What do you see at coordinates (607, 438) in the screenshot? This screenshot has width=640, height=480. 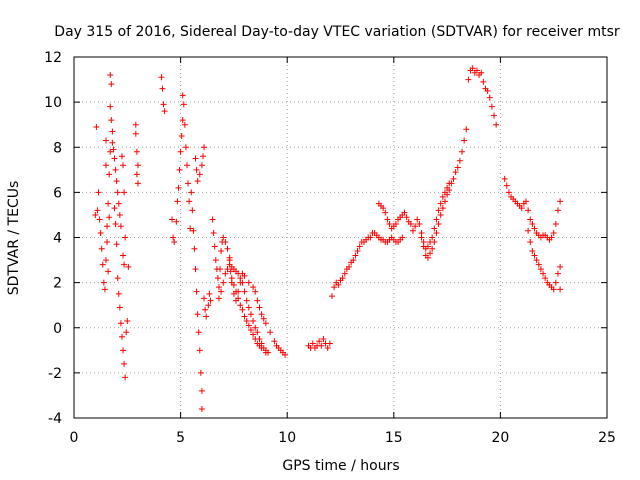 I see `x-tick-label: 25` at bounding box center [607, 438].